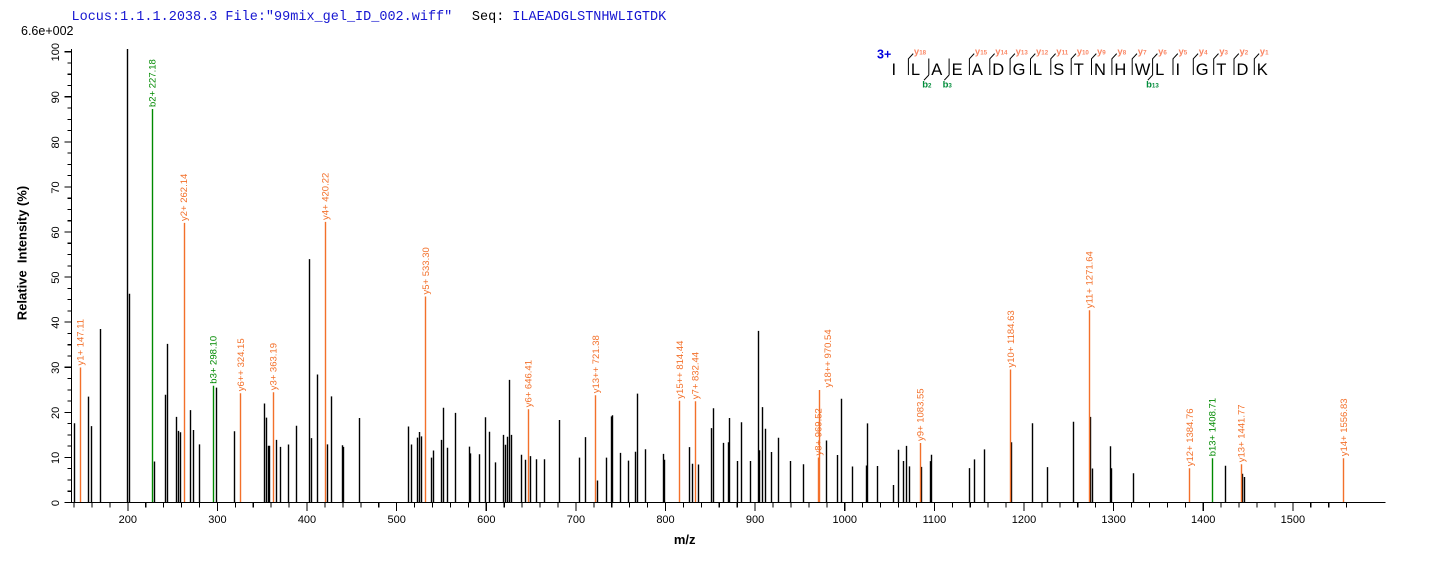 The width and height of the screenshot is (1436, 567). Describe the element at coordinates (845, 520) in the screenshot. I see `svg-text: 1000` at that location.